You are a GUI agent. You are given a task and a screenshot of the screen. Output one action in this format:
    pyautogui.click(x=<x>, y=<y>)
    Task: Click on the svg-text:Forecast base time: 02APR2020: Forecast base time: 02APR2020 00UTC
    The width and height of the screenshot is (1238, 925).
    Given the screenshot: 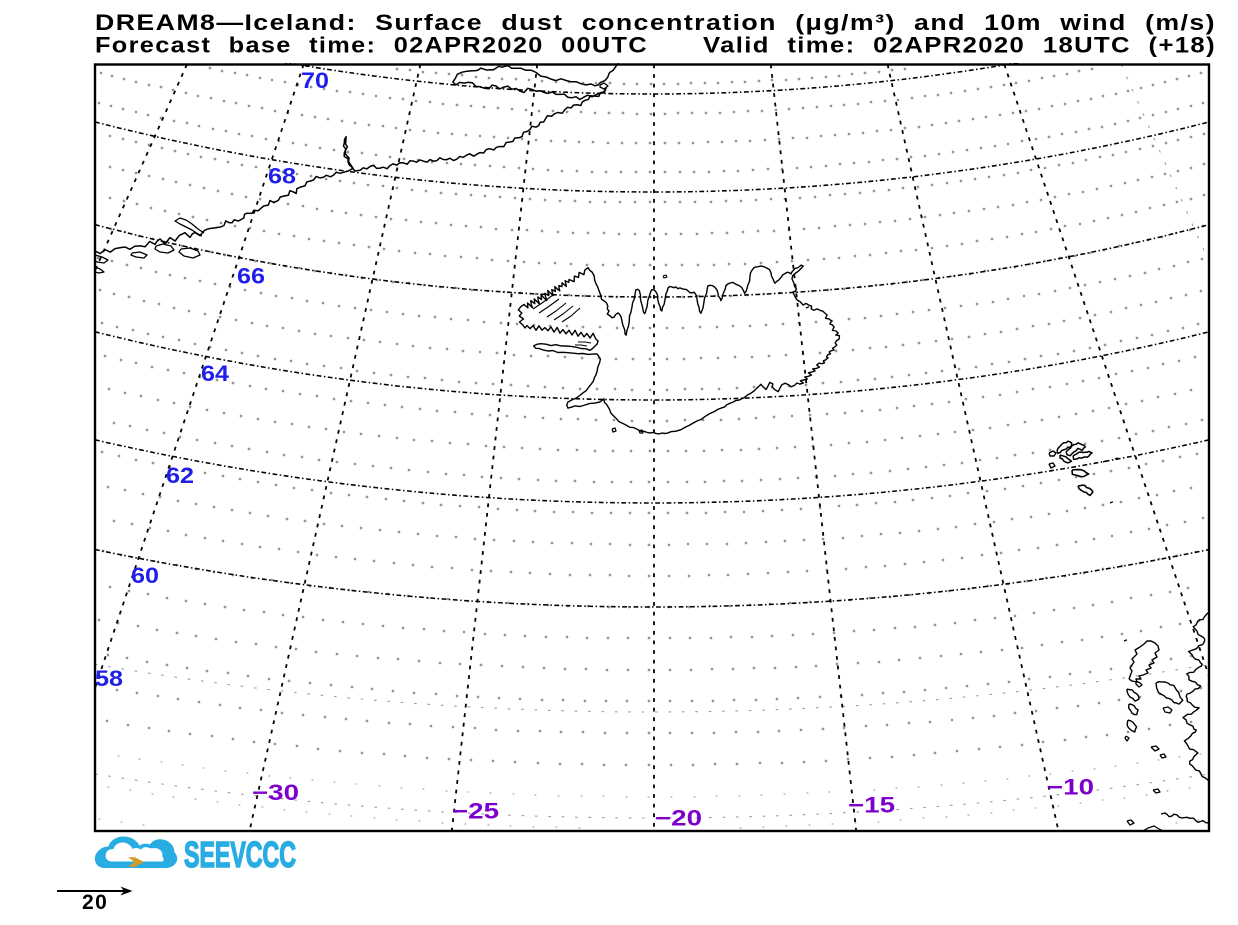 What is the action you would take?
    pyautogui.click(x=371, y=44)
    